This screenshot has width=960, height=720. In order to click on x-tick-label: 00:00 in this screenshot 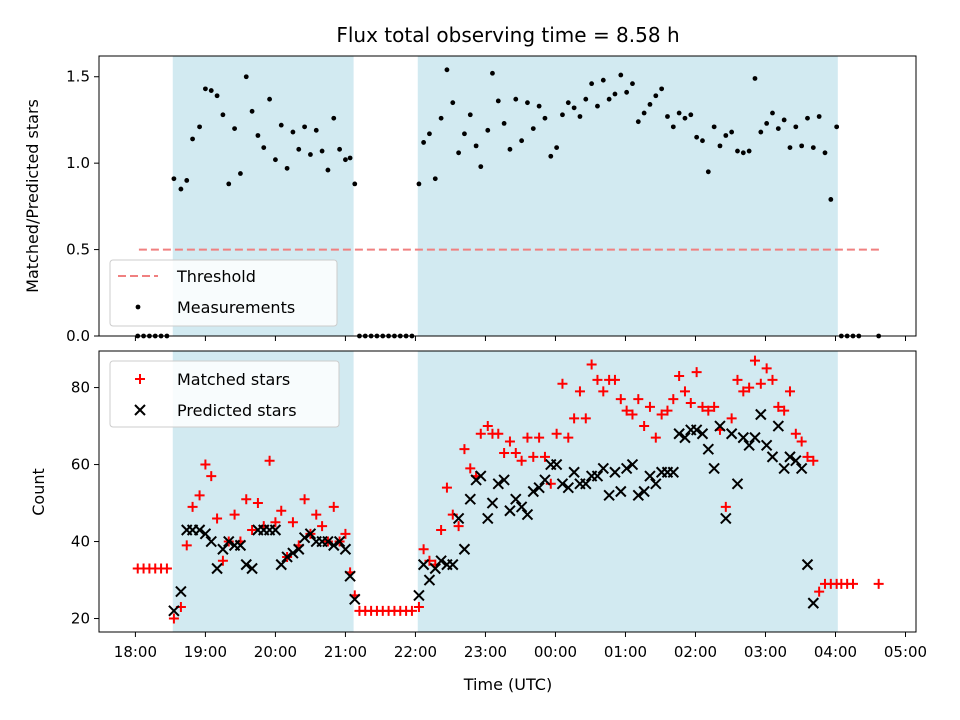, I will do `click(555, 652)`.